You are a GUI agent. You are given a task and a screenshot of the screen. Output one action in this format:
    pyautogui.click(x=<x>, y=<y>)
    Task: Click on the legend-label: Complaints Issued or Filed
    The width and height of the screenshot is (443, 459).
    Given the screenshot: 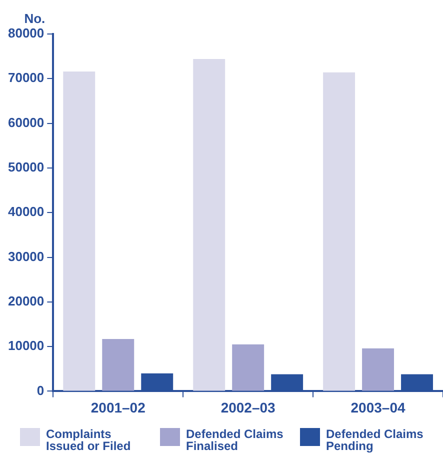 What is the action you would take?
    pyautogui.click(x=89, y=440)
    